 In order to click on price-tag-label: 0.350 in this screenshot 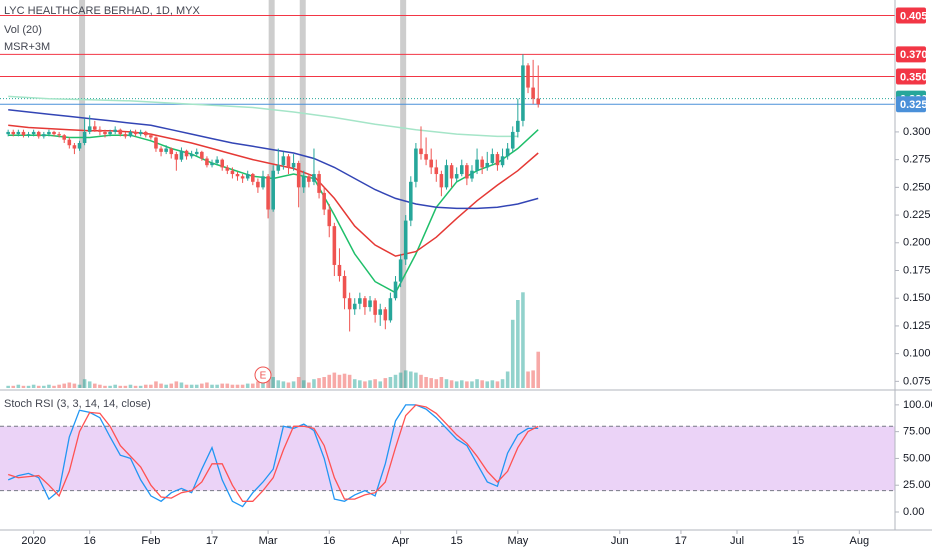, I will do `click(914, 77)`.